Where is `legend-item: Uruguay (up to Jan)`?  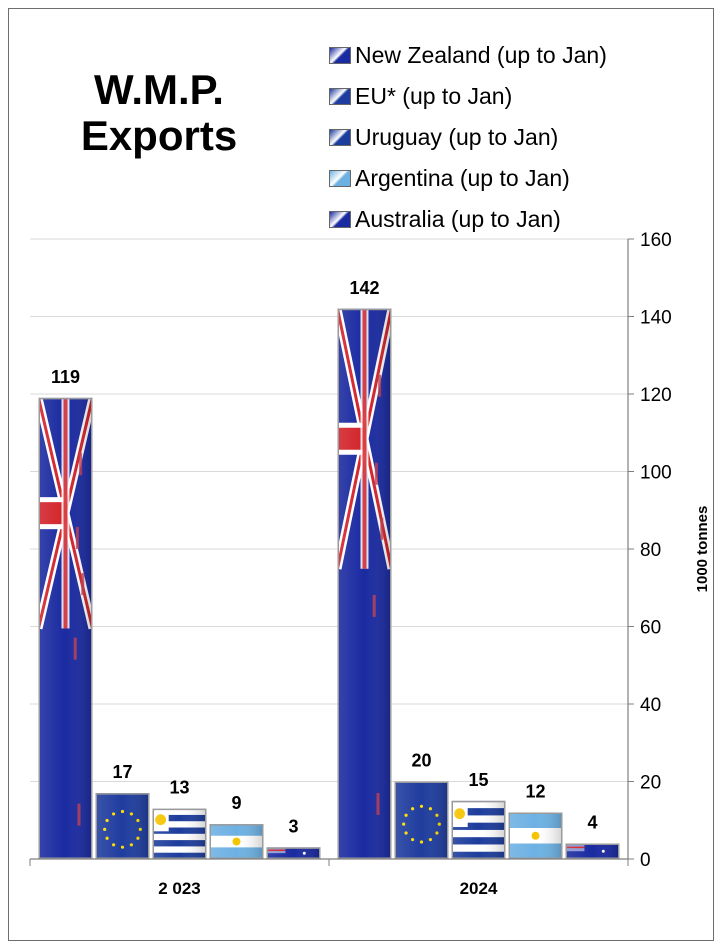 legend-item: Uruguay (up to Jan) is located at coordinates (468, 137).